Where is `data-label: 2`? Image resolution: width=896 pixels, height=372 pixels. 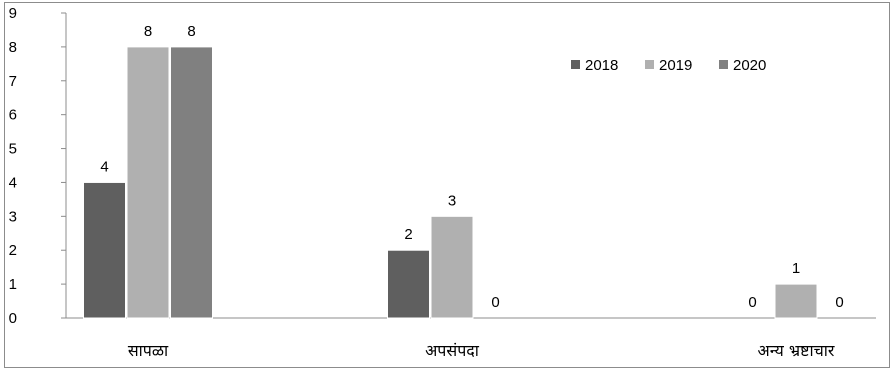 data-label: 2 is located at coordinates (408, 234).